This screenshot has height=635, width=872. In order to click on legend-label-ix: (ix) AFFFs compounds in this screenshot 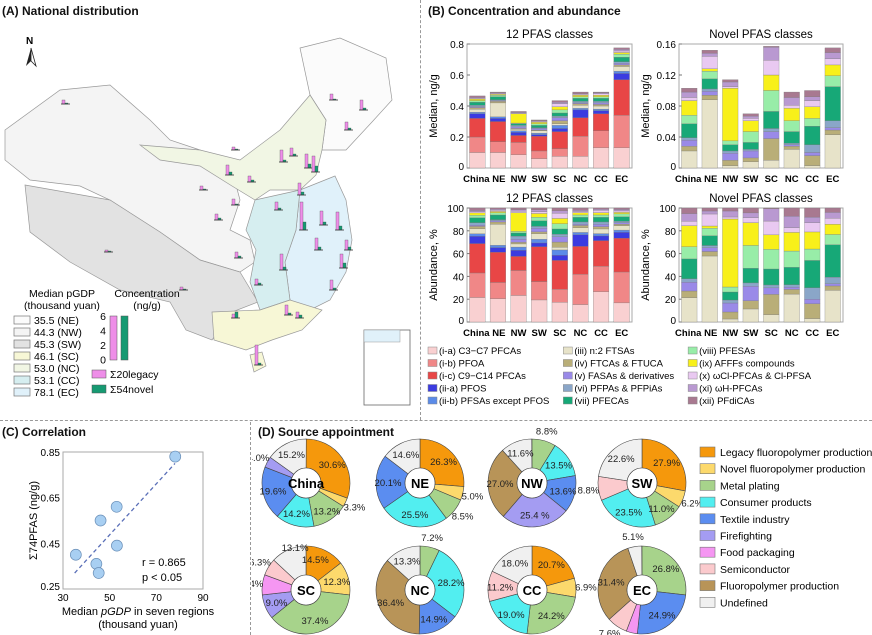, I will do `click(747, 364)`.